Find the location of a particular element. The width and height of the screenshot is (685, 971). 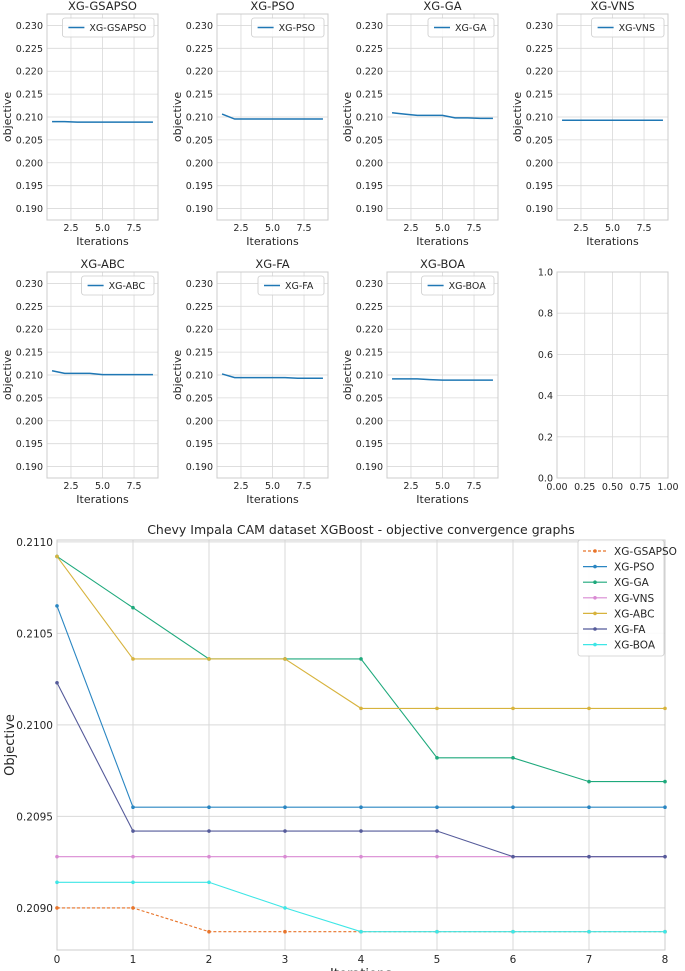

x-tick-label: 4 is located at coordinates (361, 960).